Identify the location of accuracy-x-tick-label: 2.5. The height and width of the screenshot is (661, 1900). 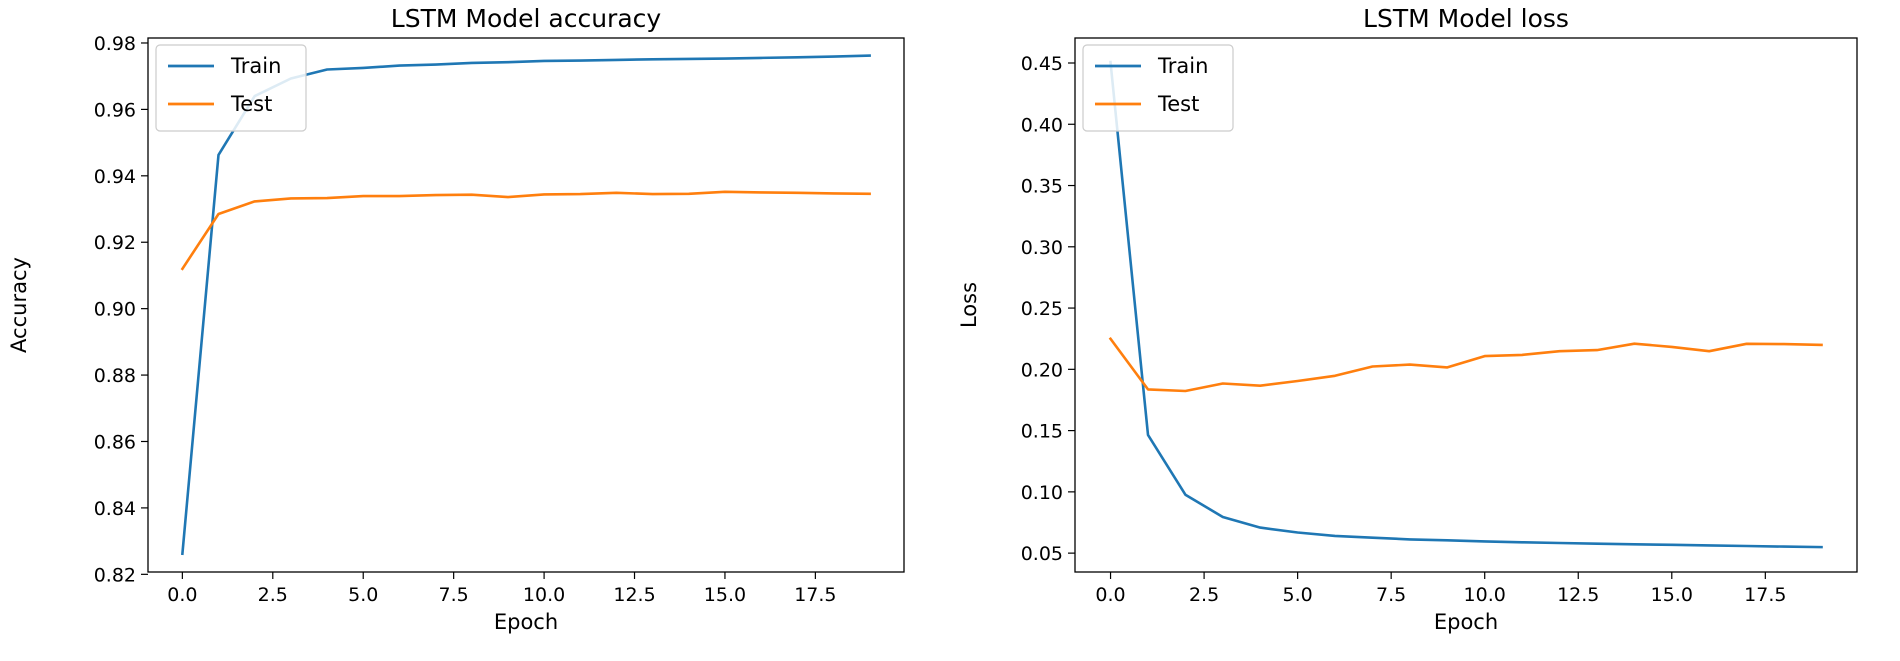
(273, 595).